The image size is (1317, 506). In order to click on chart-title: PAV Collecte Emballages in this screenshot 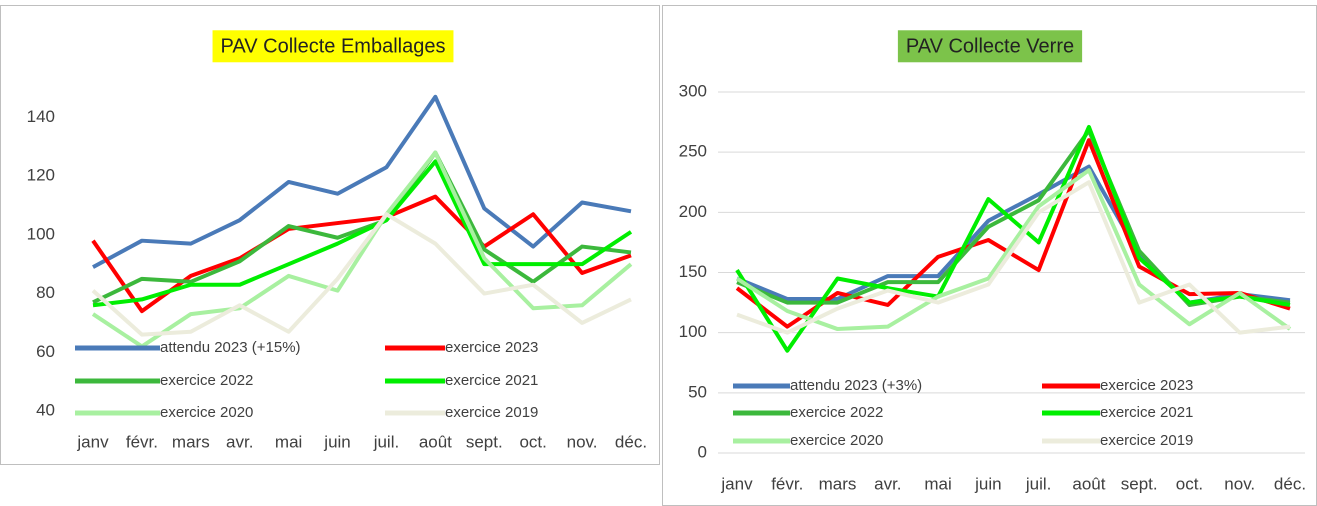, I will do `click(333, 46)`.